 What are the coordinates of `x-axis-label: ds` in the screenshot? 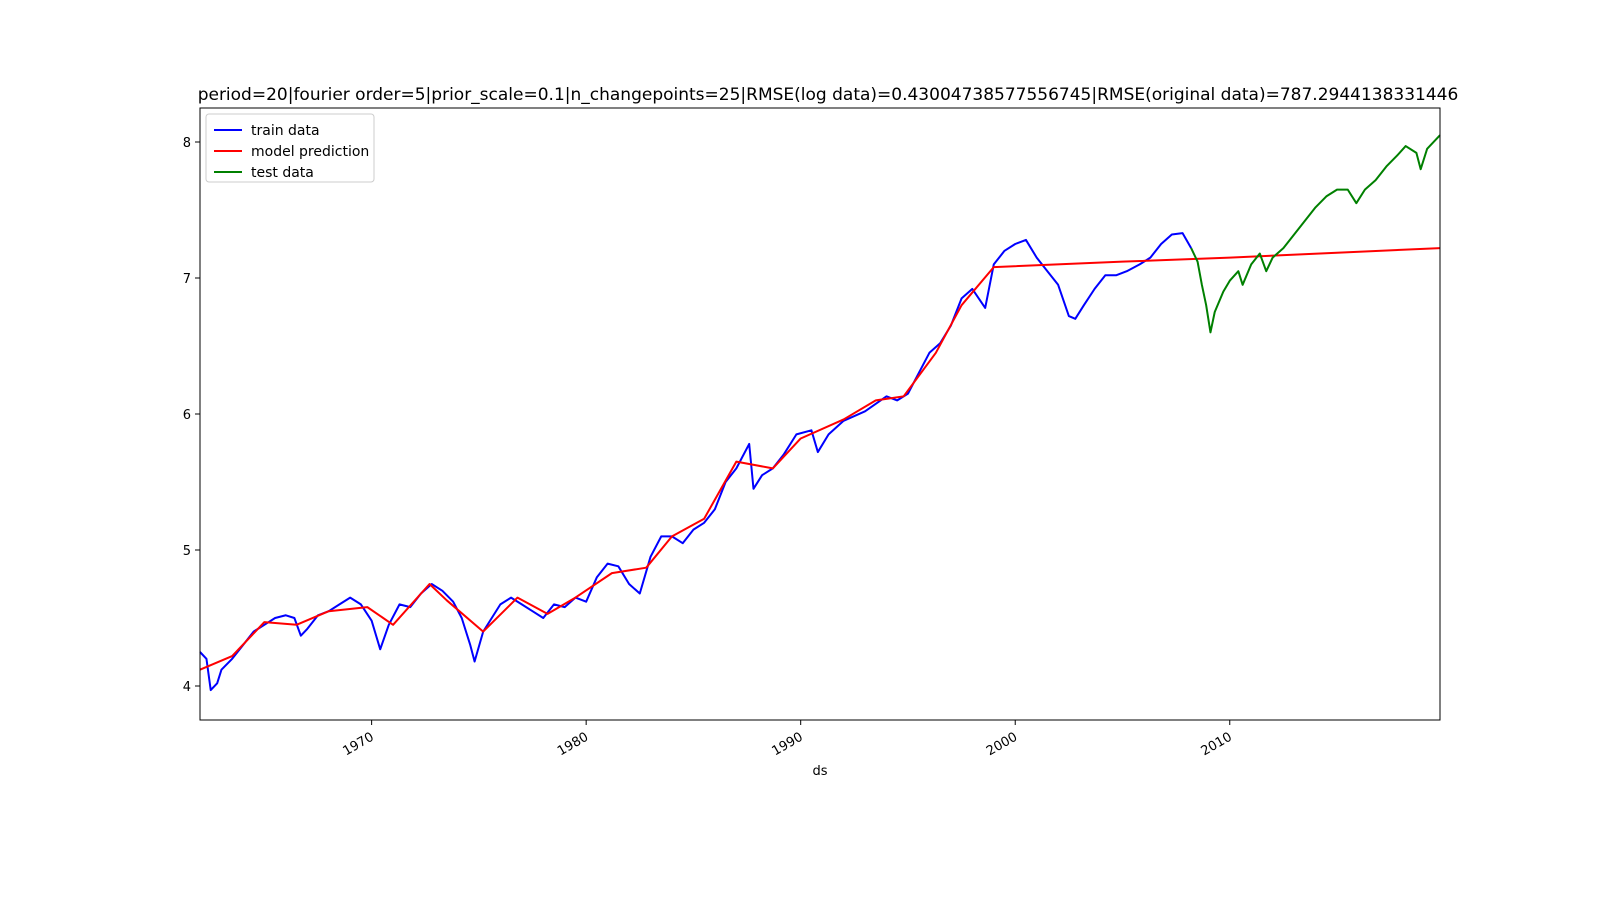 It's located at (819, 771).